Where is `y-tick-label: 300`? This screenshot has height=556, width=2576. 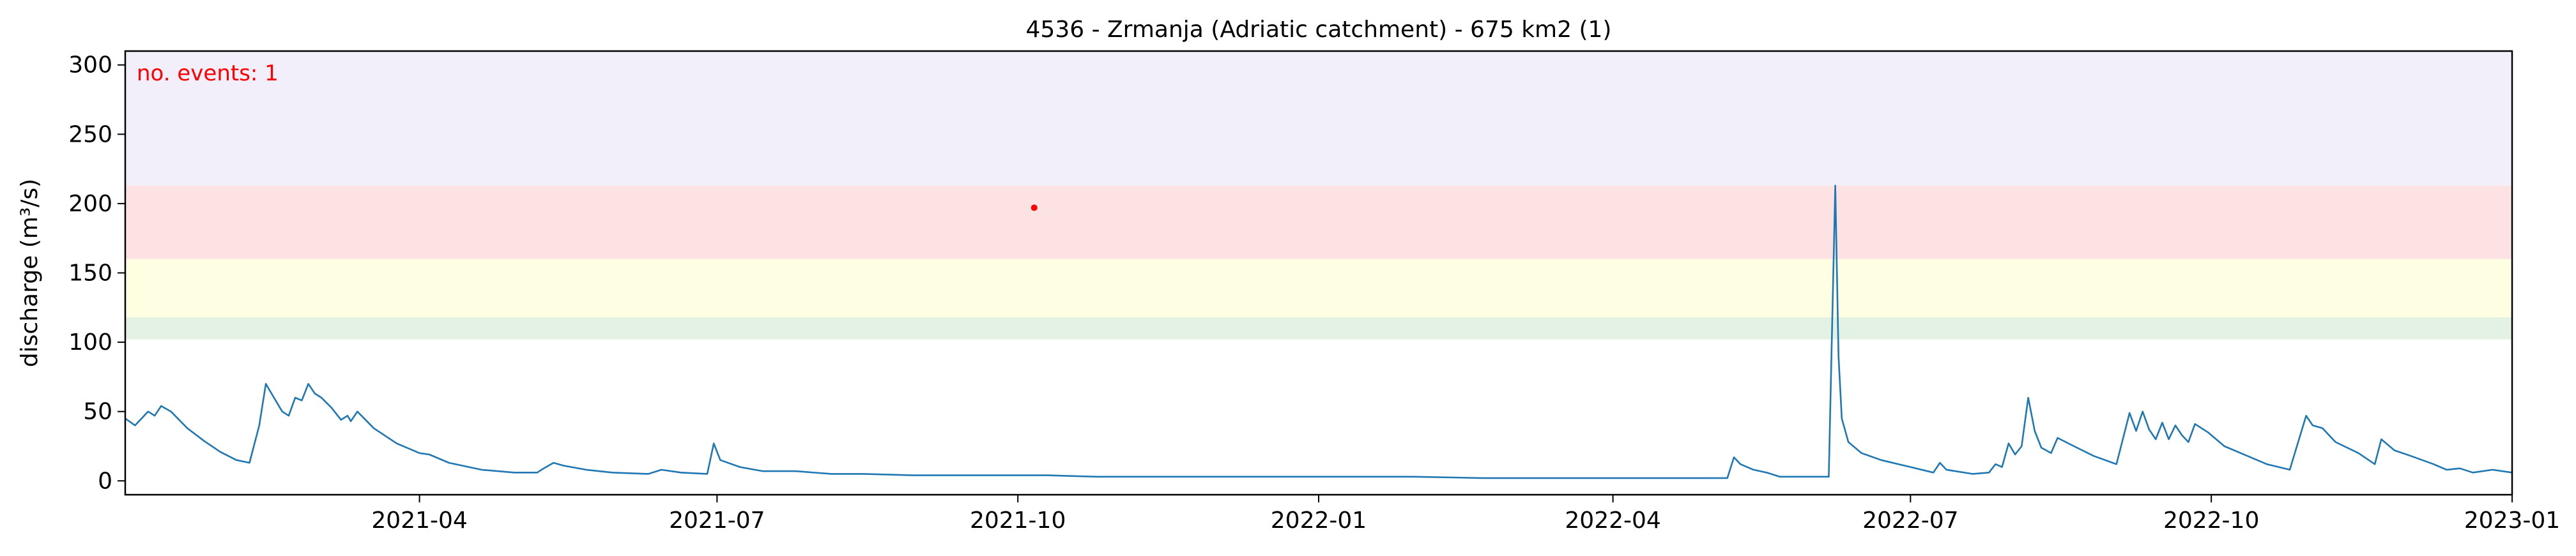
y-tick-label: 300 is located at coordinates (90, 66).